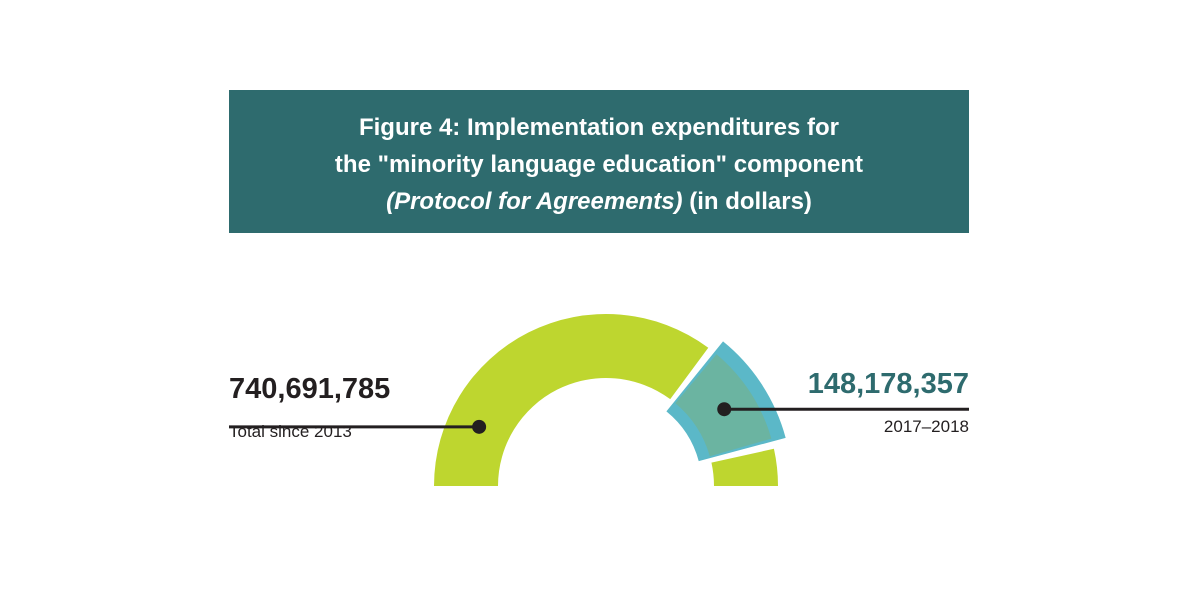 The width and height of the screenshot is (1200, 601). What do you see at coordinates (534, 201) in the screenshot?
I see `title-line-3-italic: (Protocol for Agreements)` at bounding box center [534, 201].